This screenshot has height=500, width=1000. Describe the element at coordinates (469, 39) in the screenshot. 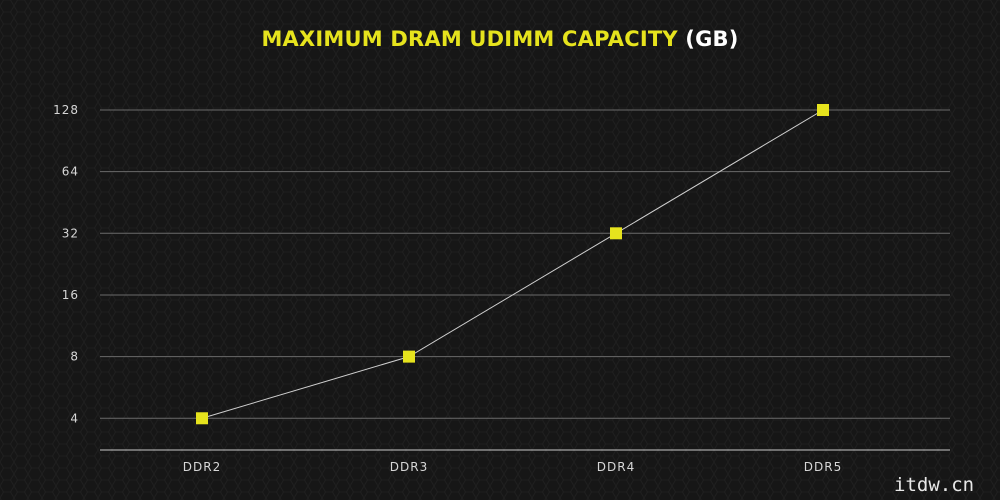

I see `chart-title-main: MAXIMUM DRAM UDIMM CAPACITY` at that location.